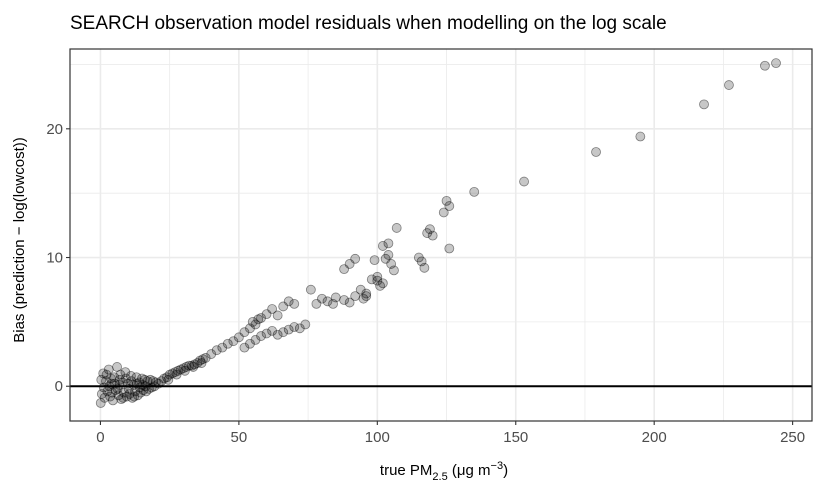  I want to click on x-tick-label: 0, so click(100, 437).